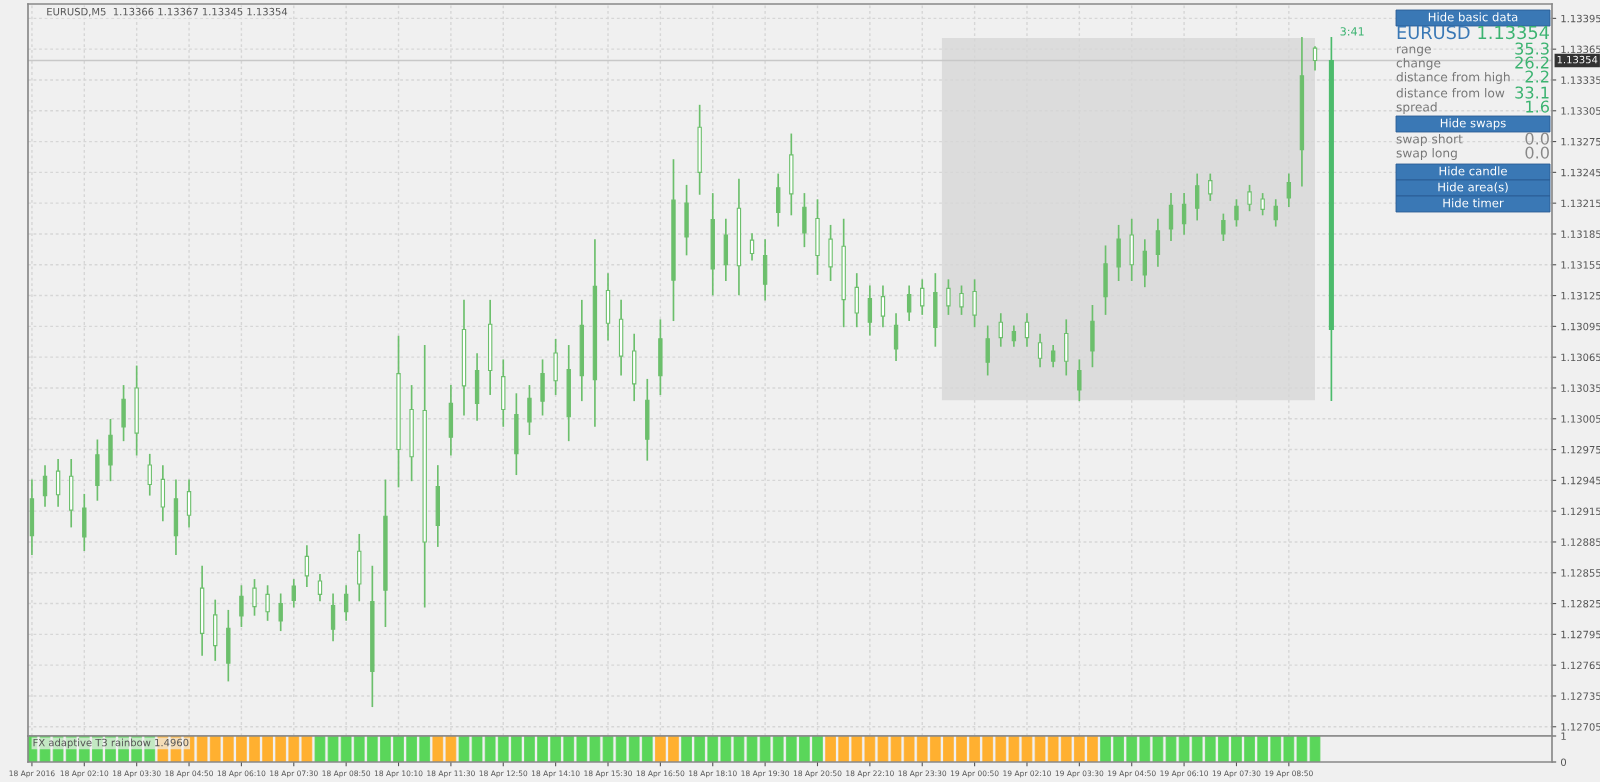 This screenshot has width=1600, height=782. Describe the element at coordinates (1537, 106) in the screenshot. I see `annotation: 1.6` at that location.